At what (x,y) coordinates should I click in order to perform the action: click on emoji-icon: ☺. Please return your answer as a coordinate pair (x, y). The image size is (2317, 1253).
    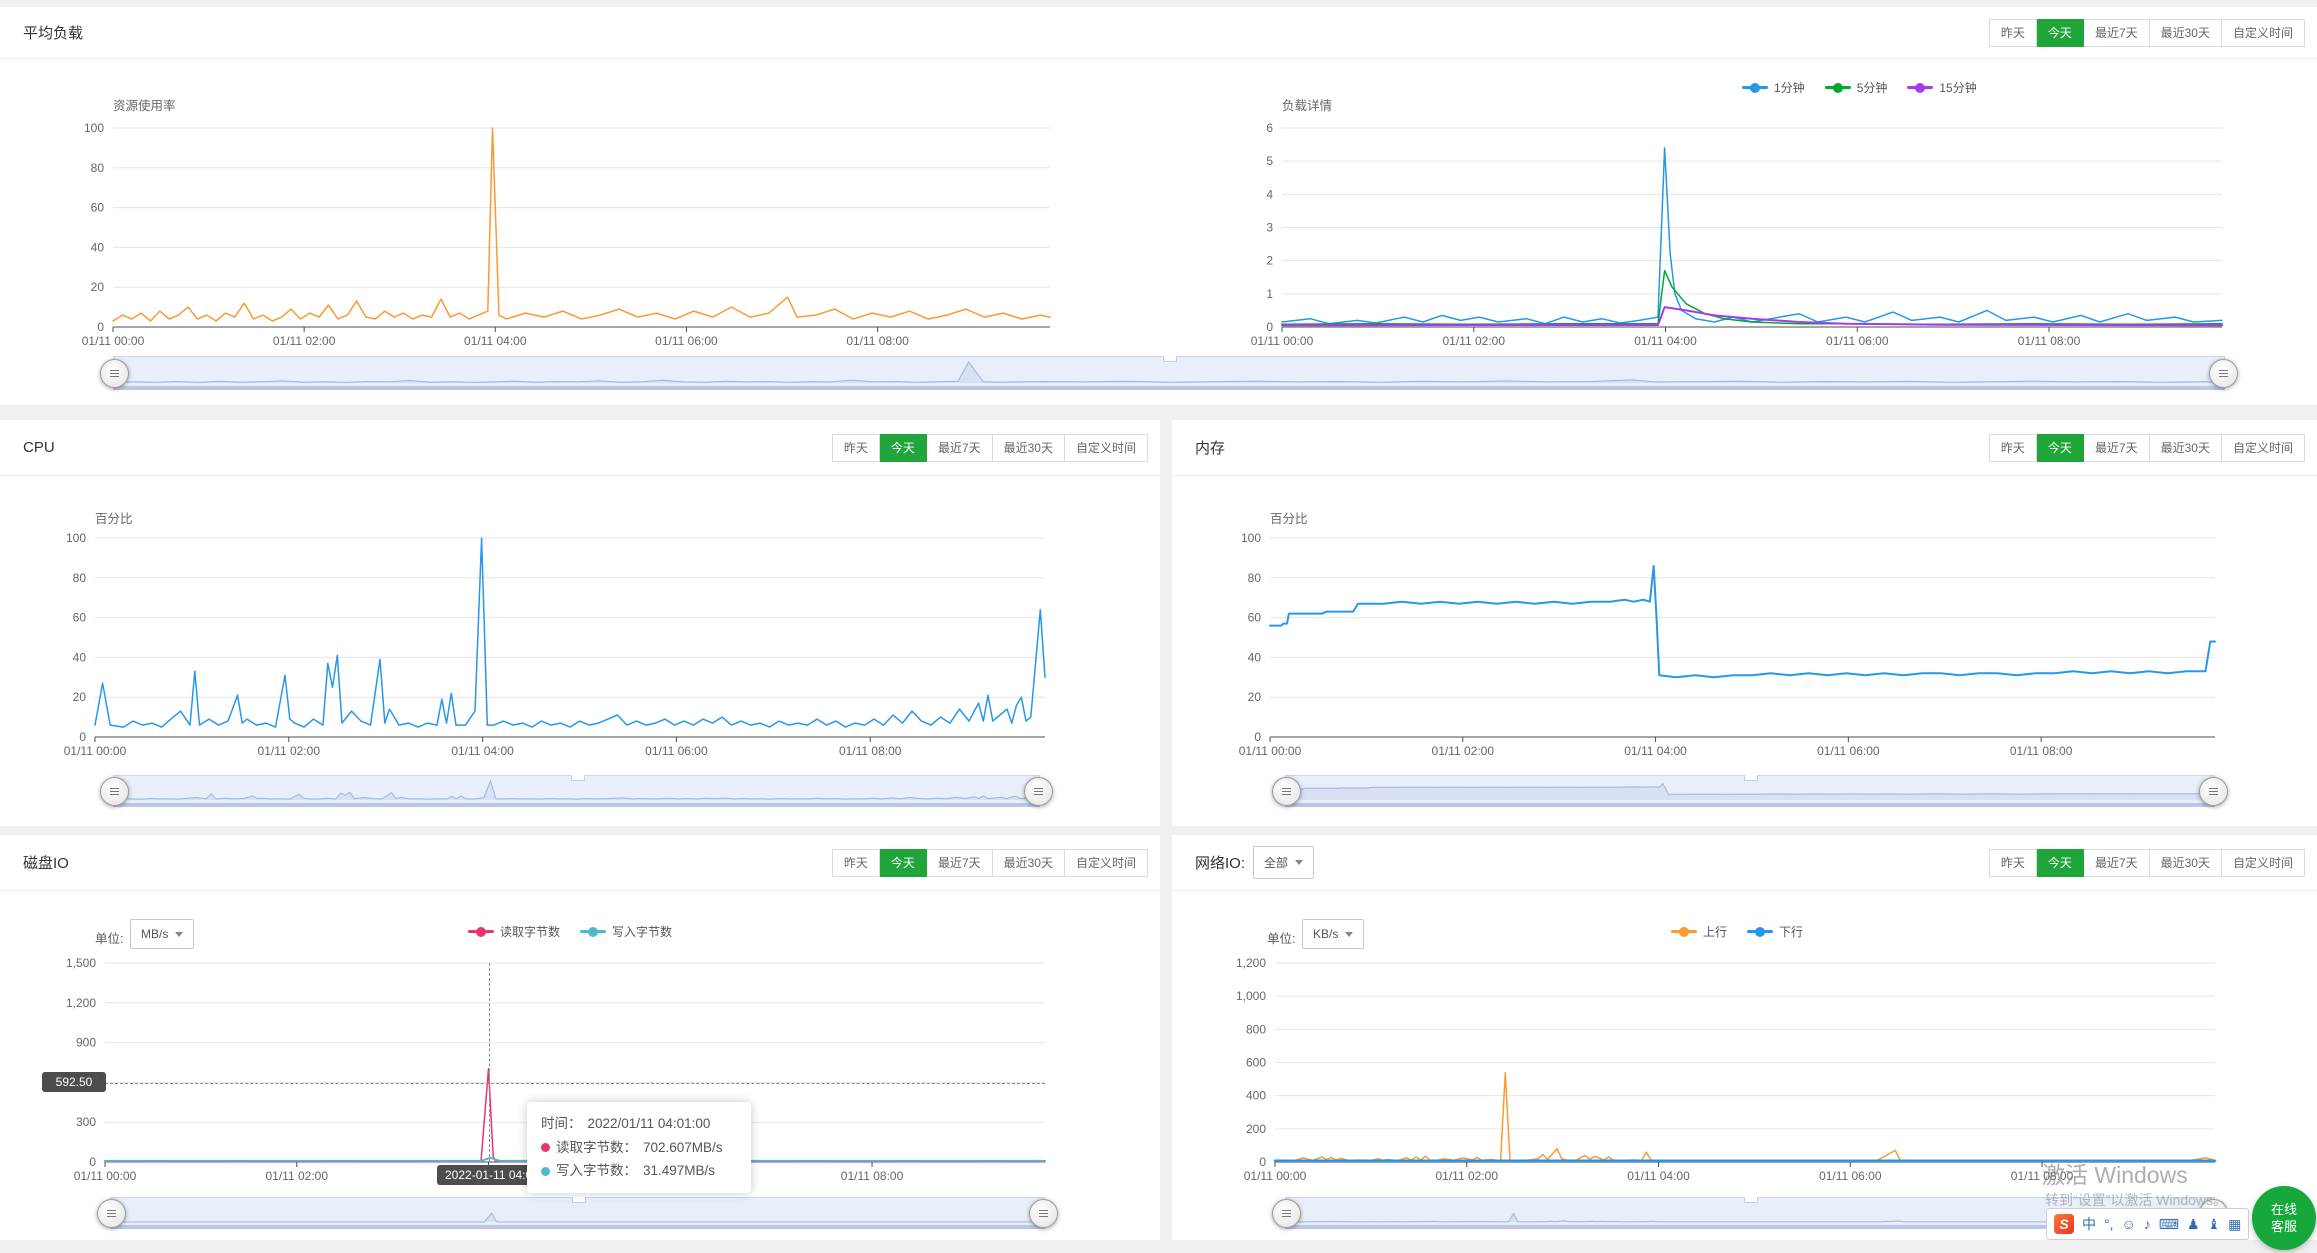
    Looking at the image, I should click on (2128, 1224).